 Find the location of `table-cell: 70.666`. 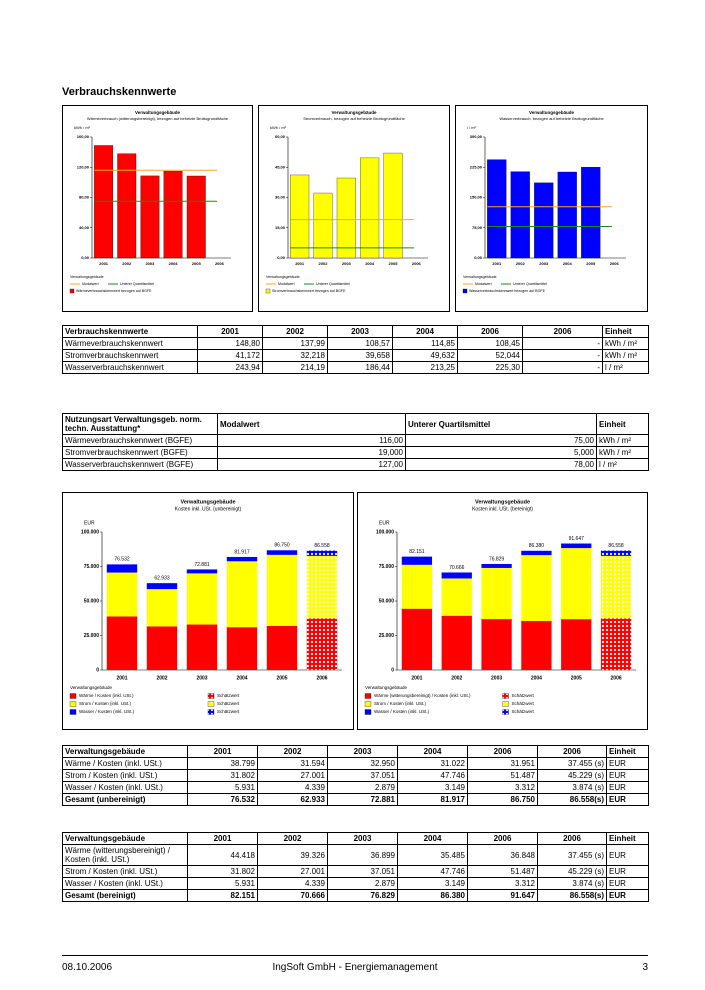

table-cell: 70.666 is located at coordinates (292, 895).